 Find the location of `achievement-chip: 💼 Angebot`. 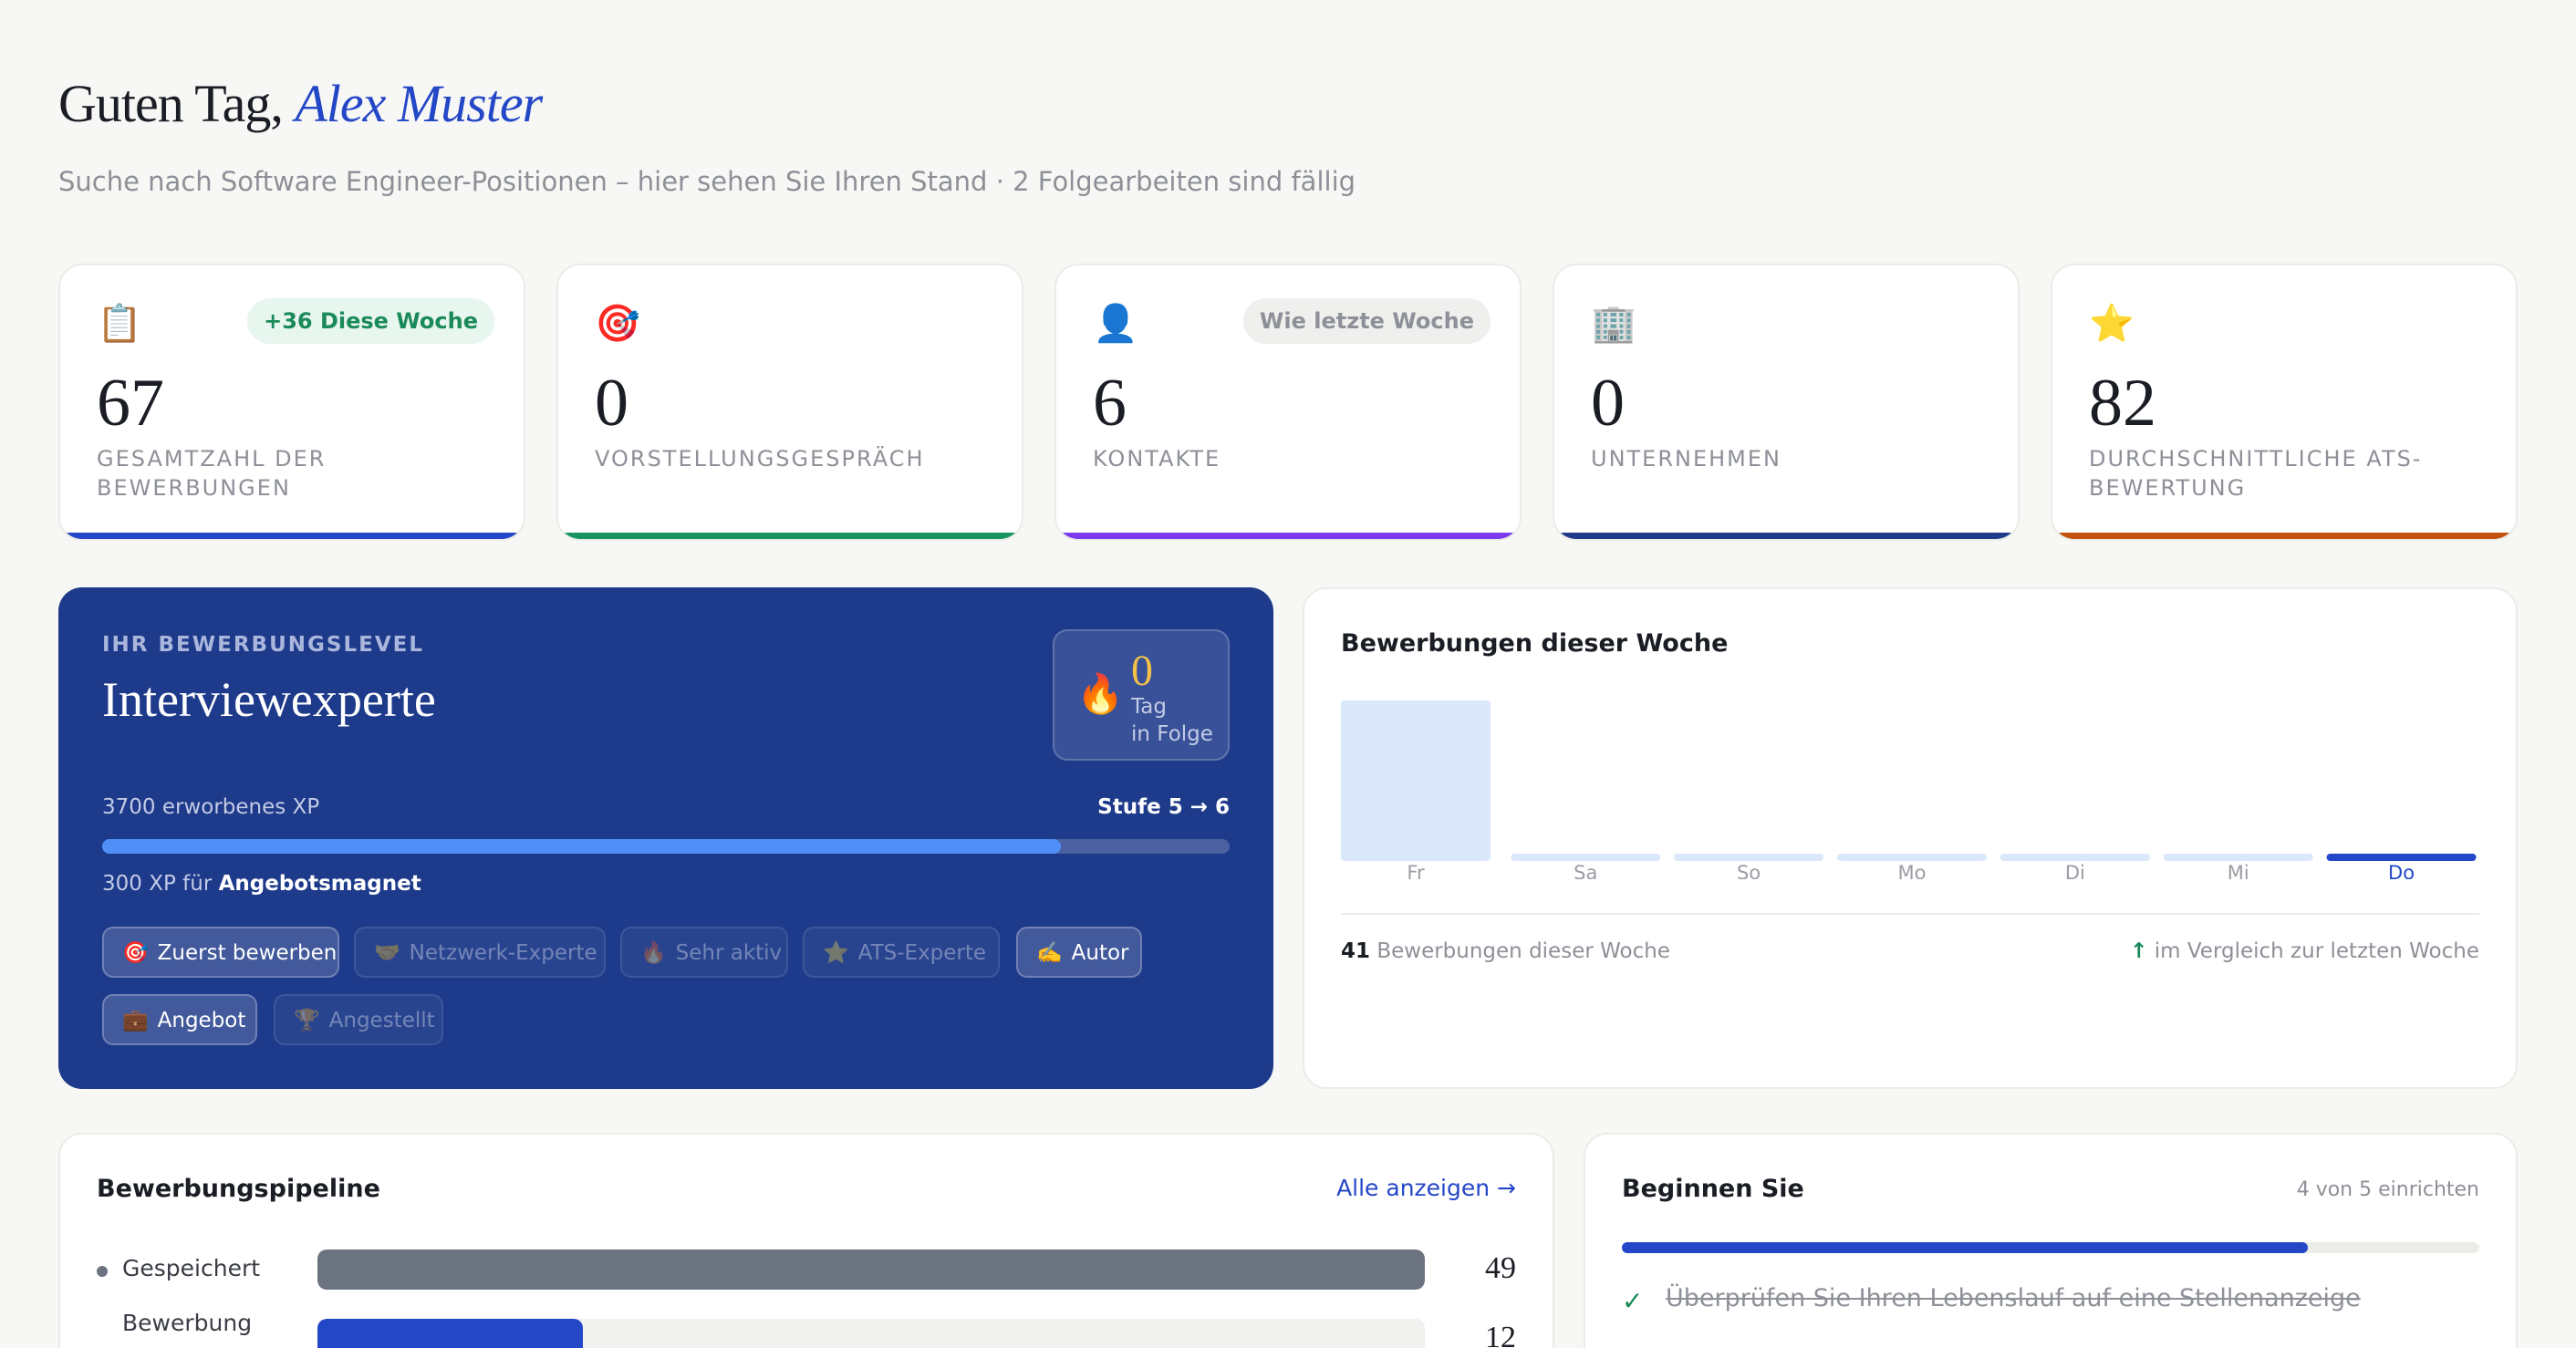

achievement-chip: 💼 Angebot is located at coordinates (179, 1020).